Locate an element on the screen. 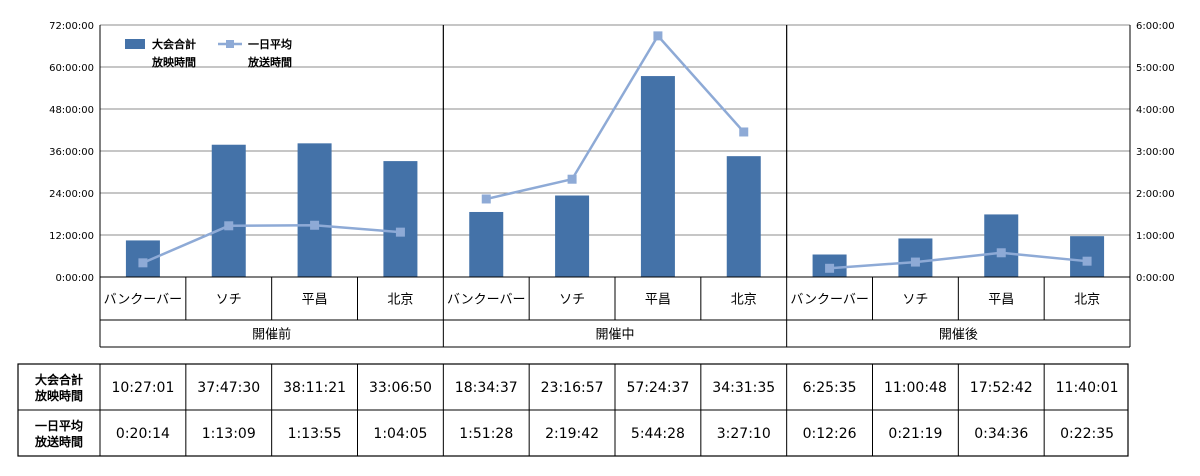 The height and width of the screenshot is (476, 1200). data-label: 1:13:09 is located at coordinates (229, 434).